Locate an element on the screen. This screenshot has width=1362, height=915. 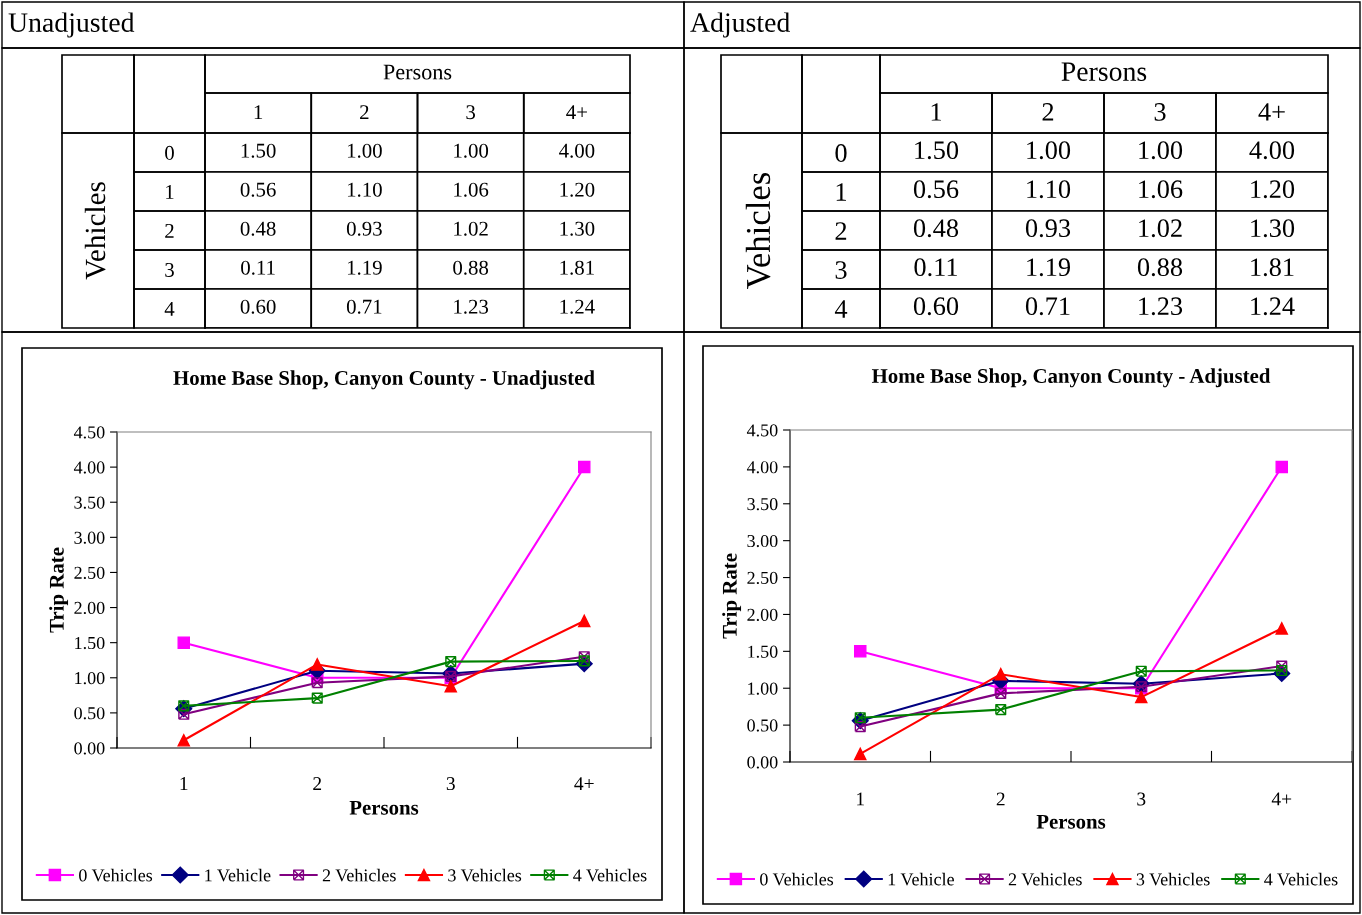
data-label: 1.24 is located at coordinates (1273, 306).